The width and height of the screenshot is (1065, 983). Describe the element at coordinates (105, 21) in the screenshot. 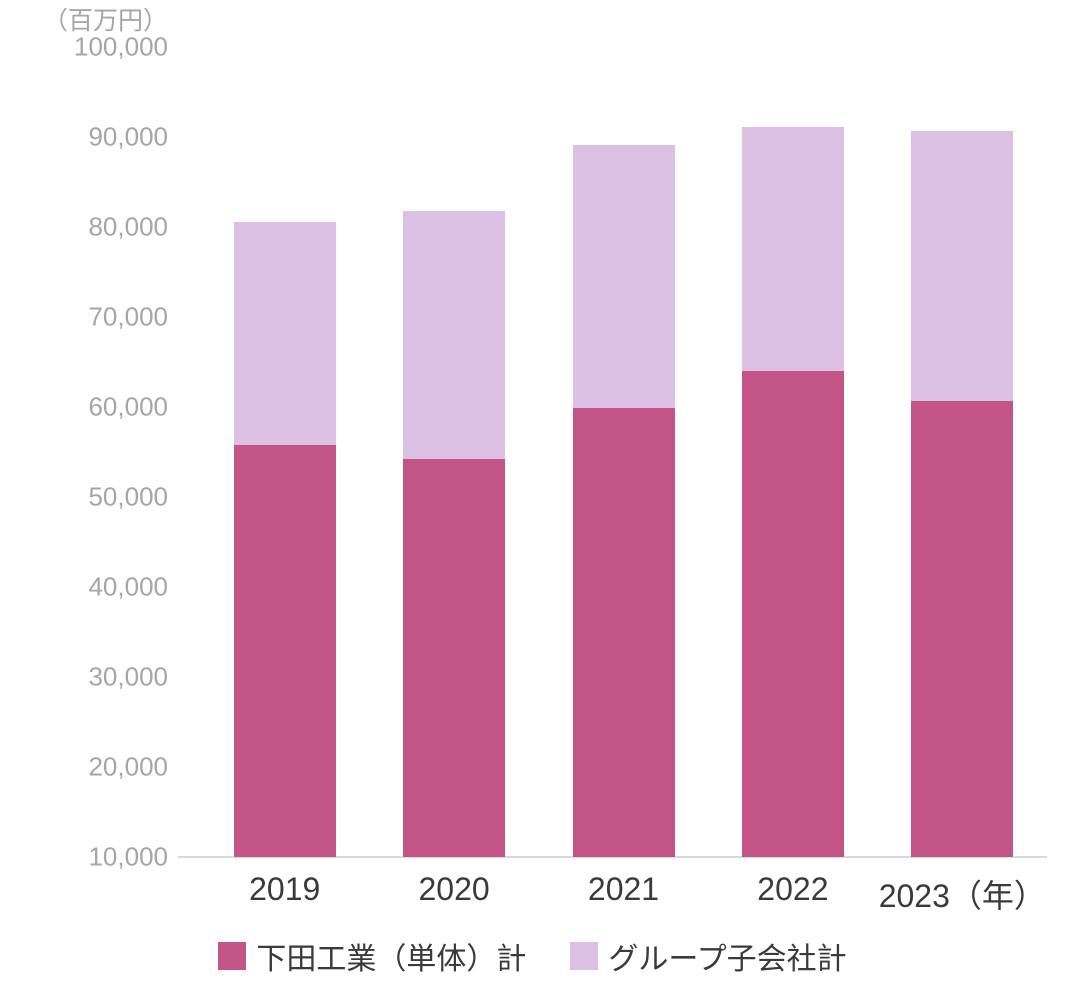

I see `axis-unit-label: （百万円）` at that location.